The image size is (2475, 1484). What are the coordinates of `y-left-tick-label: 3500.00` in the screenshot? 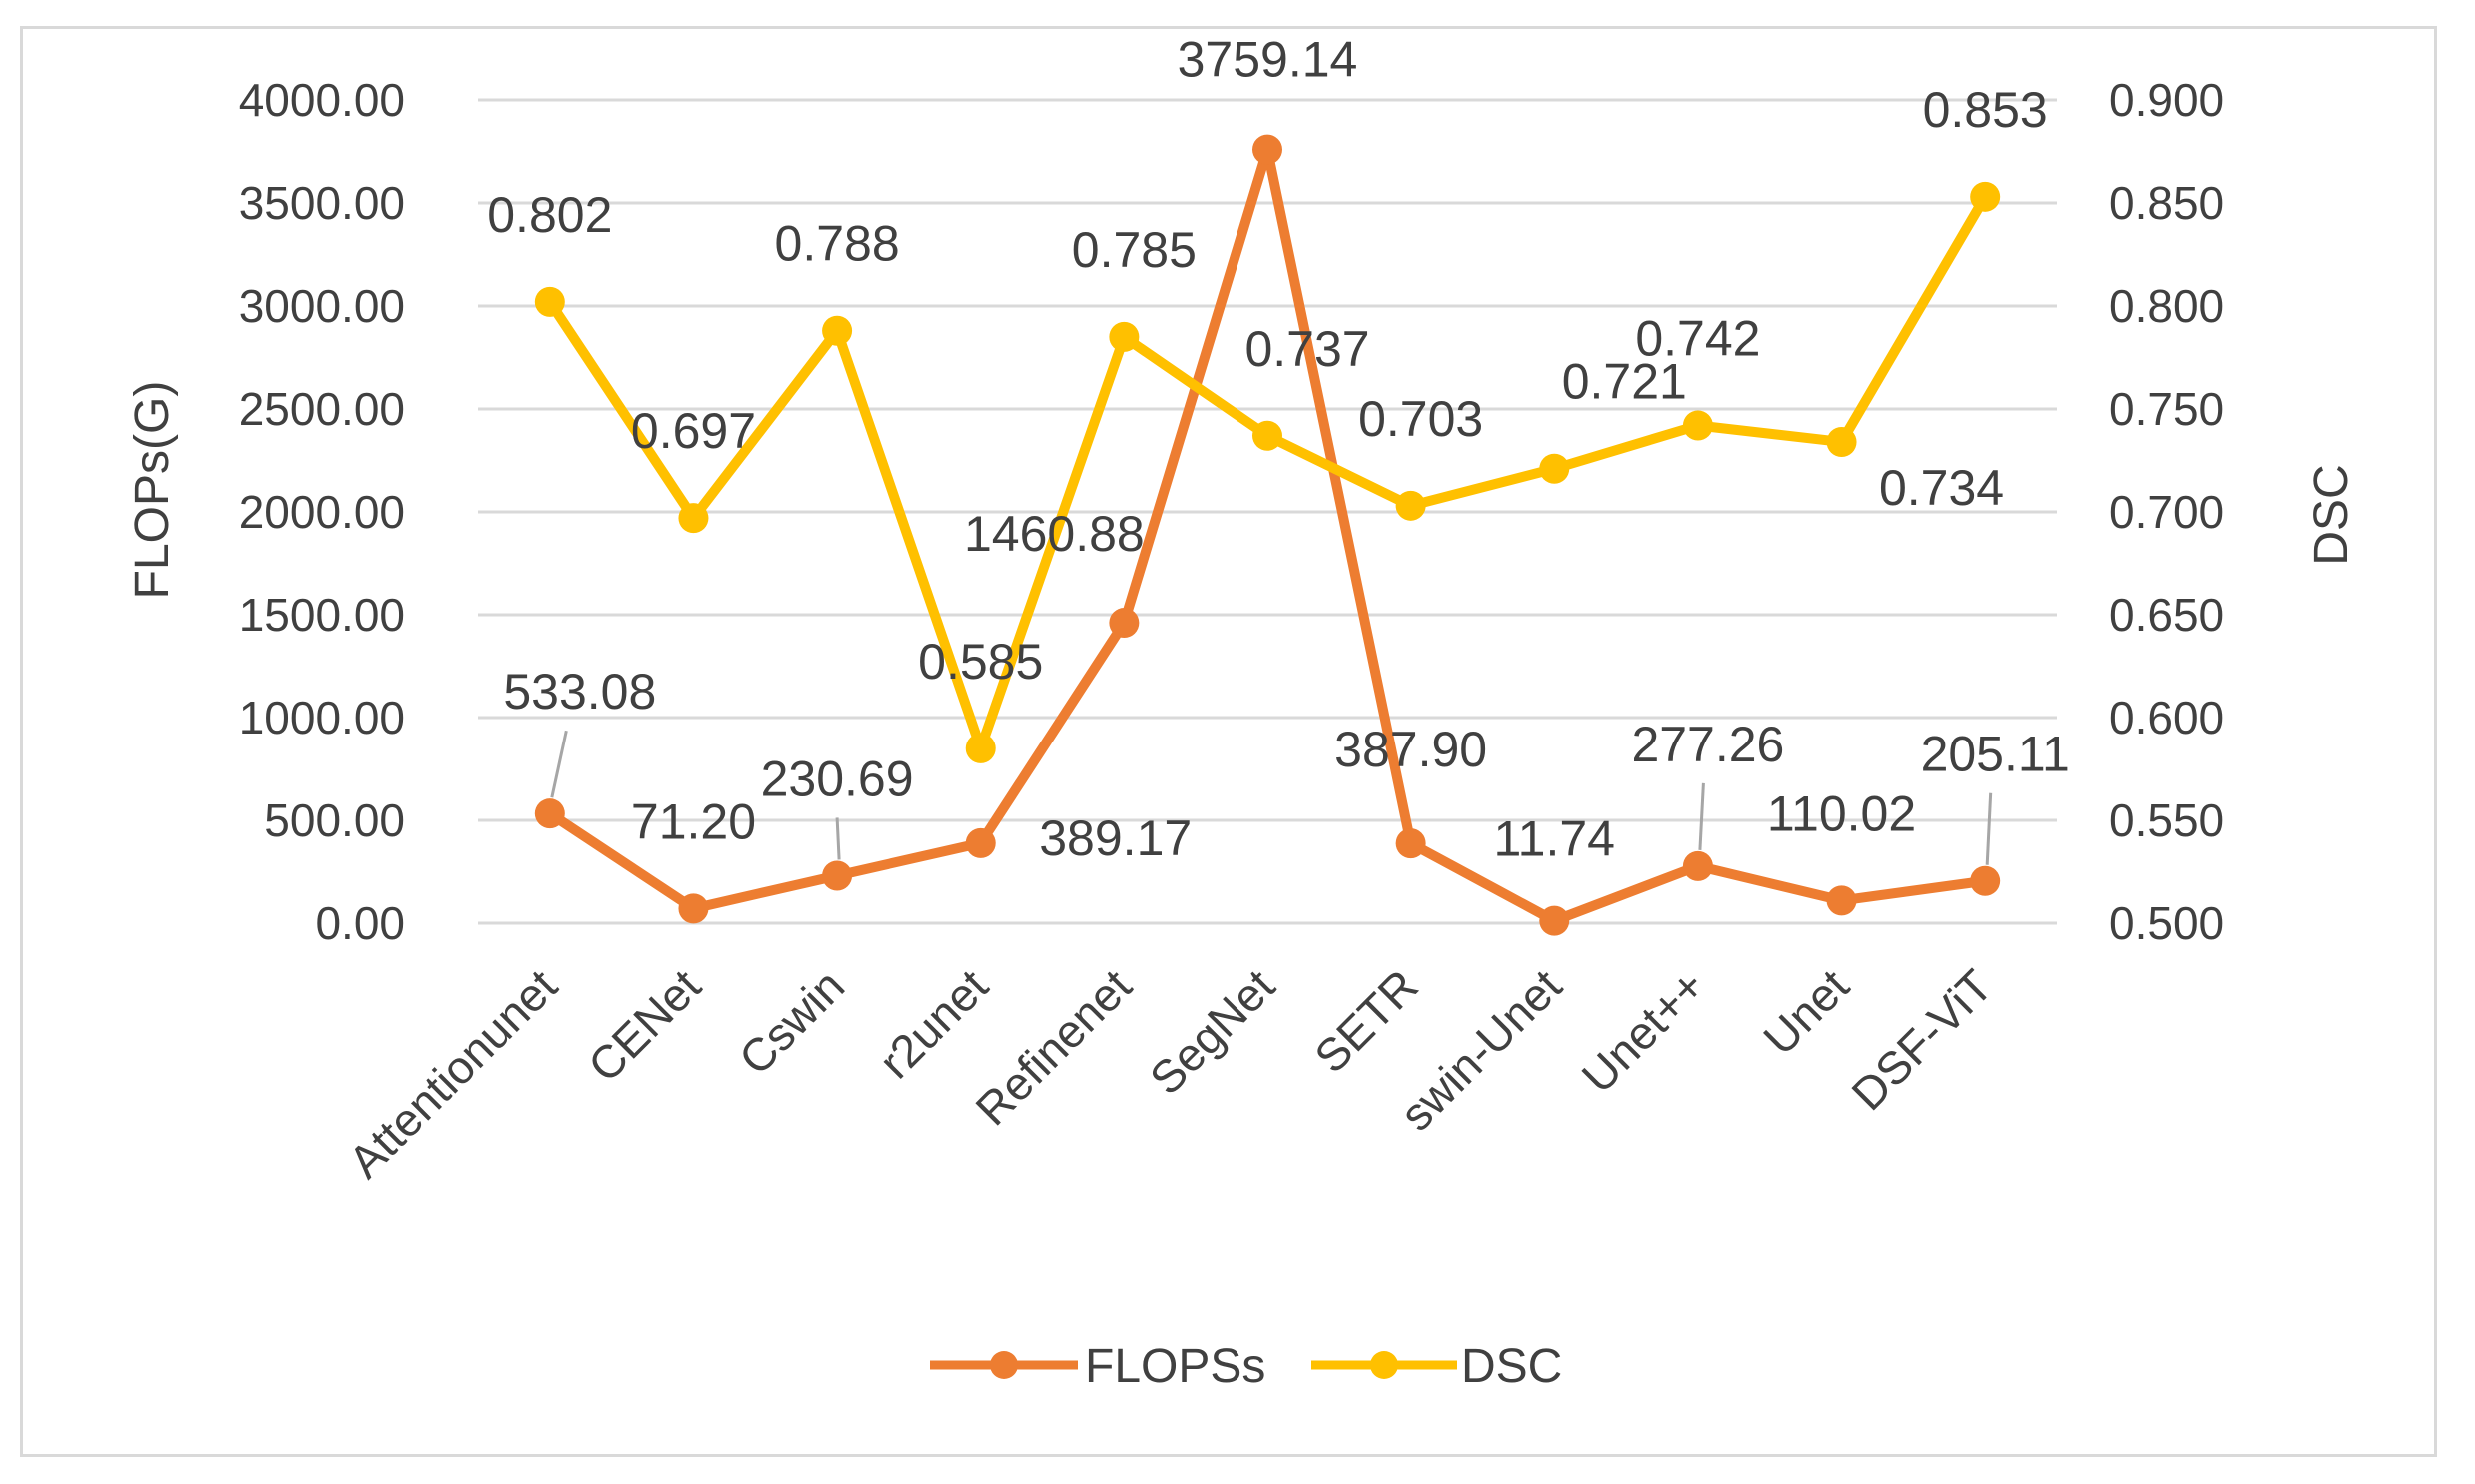 It's located at (322, 203).